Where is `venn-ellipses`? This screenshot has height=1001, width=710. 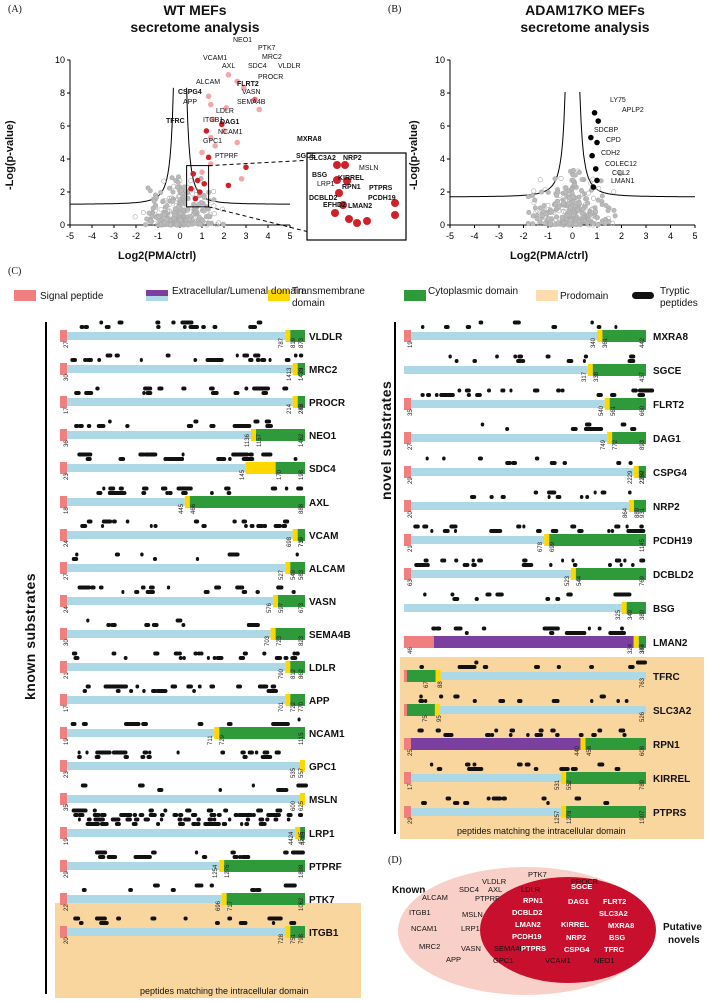
venn-ellipses is located at coordinates (527, 931).